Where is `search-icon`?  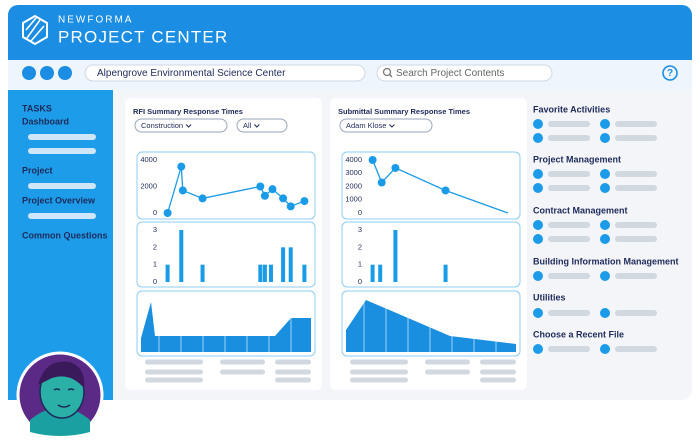 search-icon is located at coordinates (387, 72).